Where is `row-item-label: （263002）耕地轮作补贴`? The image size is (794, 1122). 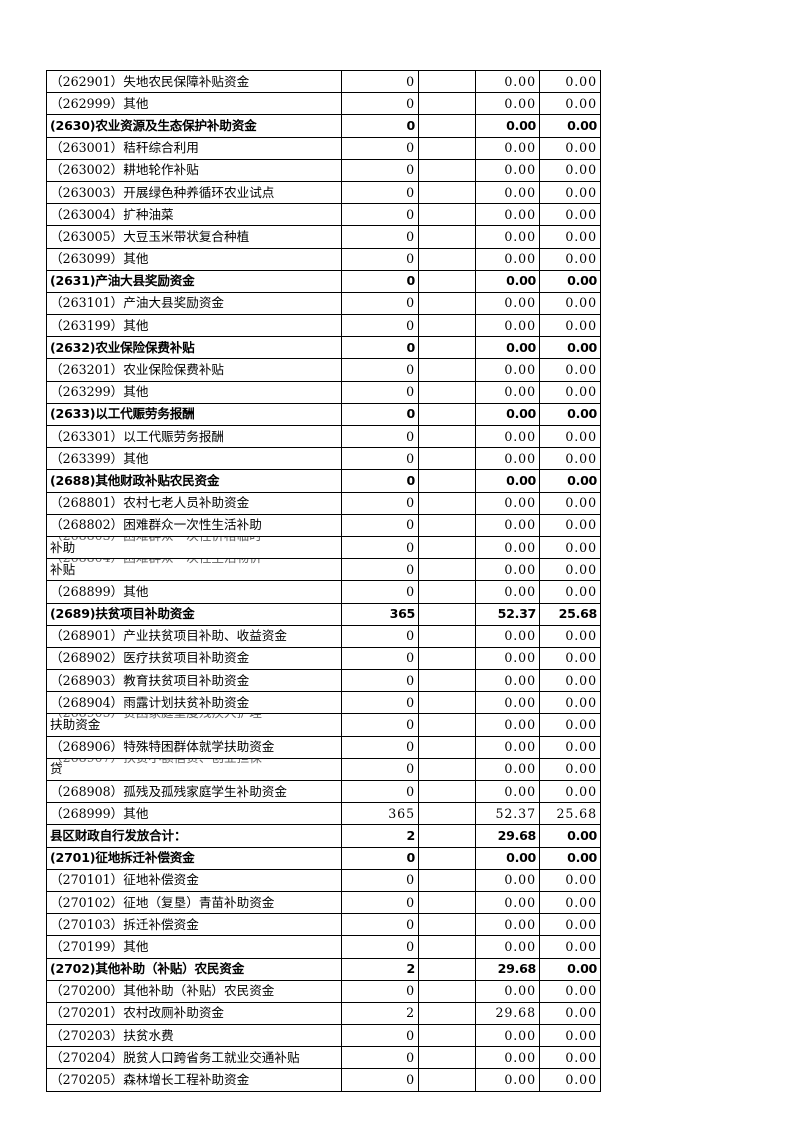
row-item-label: （263002）耕地轮作补贴 is located at coordinates (194, 170).